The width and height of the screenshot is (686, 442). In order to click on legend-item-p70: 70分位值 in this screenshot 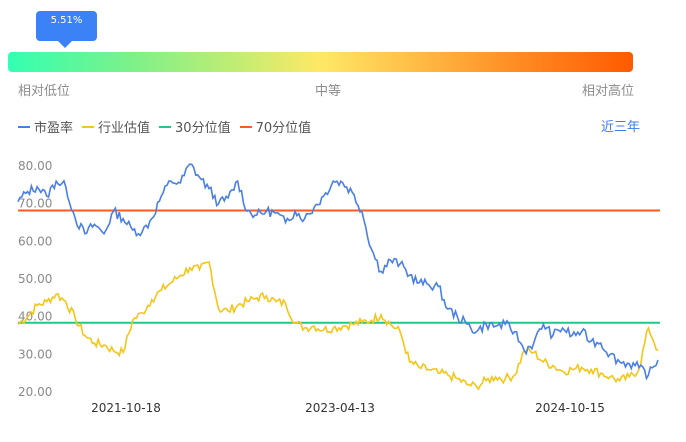, I will do `click(275, 126)`.